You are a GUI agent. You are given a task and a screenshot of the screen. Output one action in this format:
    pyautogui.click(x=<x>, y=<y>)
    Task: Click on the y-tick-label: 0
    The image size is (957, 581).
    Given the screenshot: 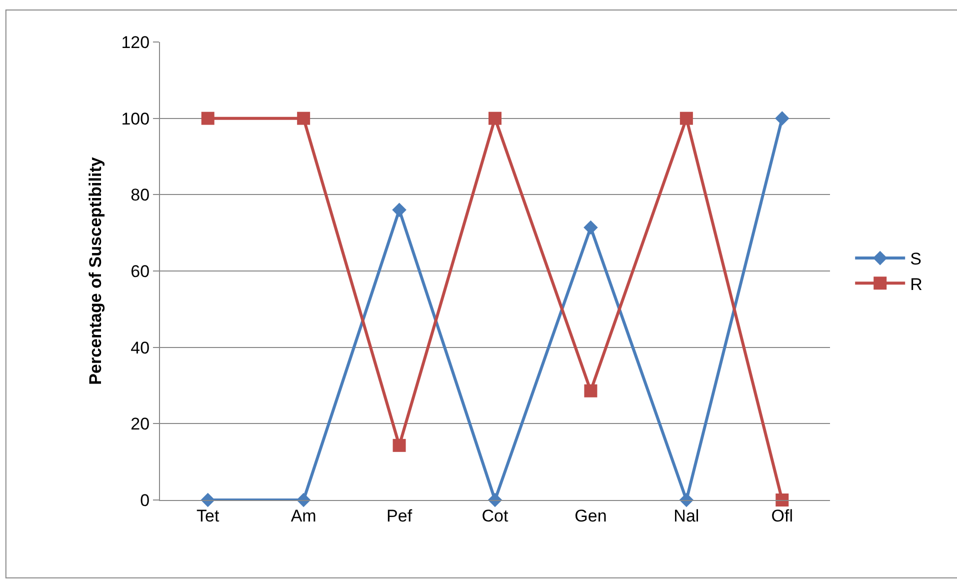 What is the action you would take?
    pyautogui.click(x=145, y=500)
    